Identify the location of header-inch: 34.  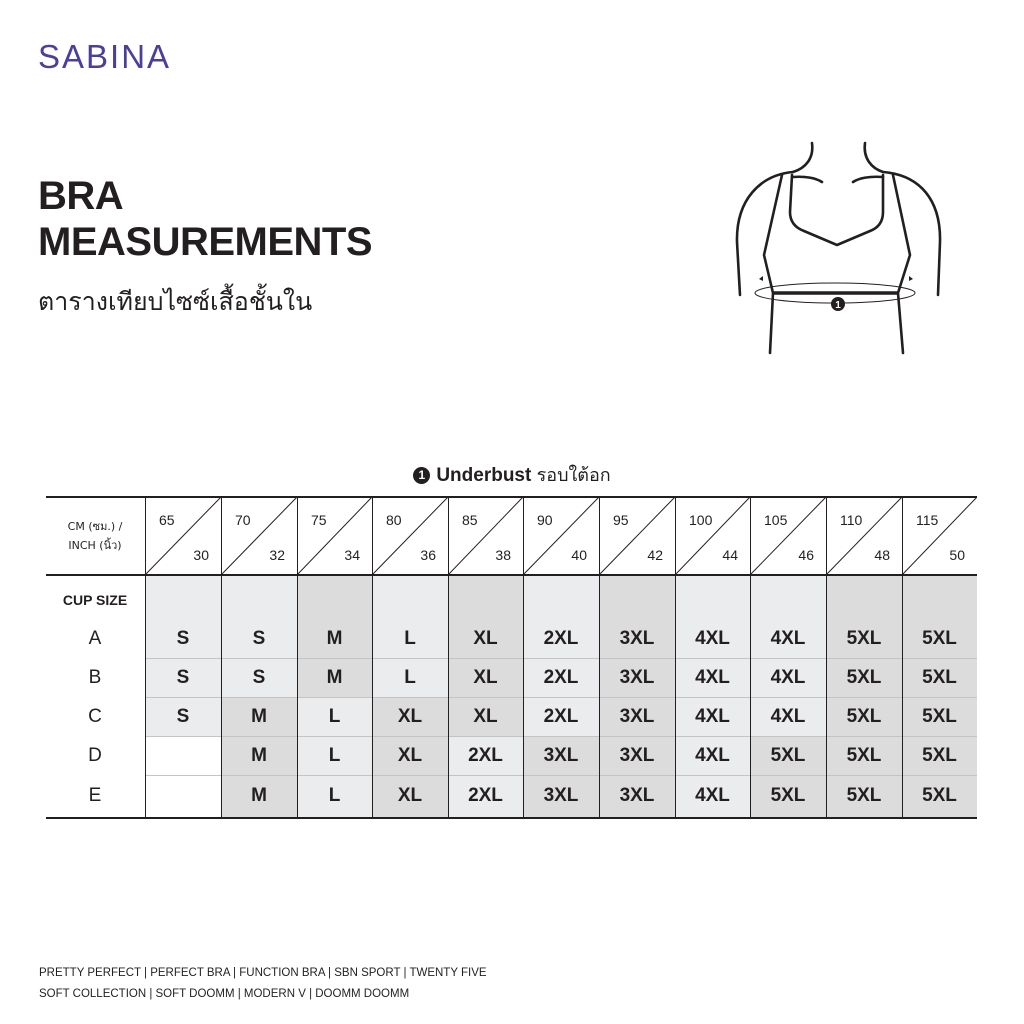
(352, 555).